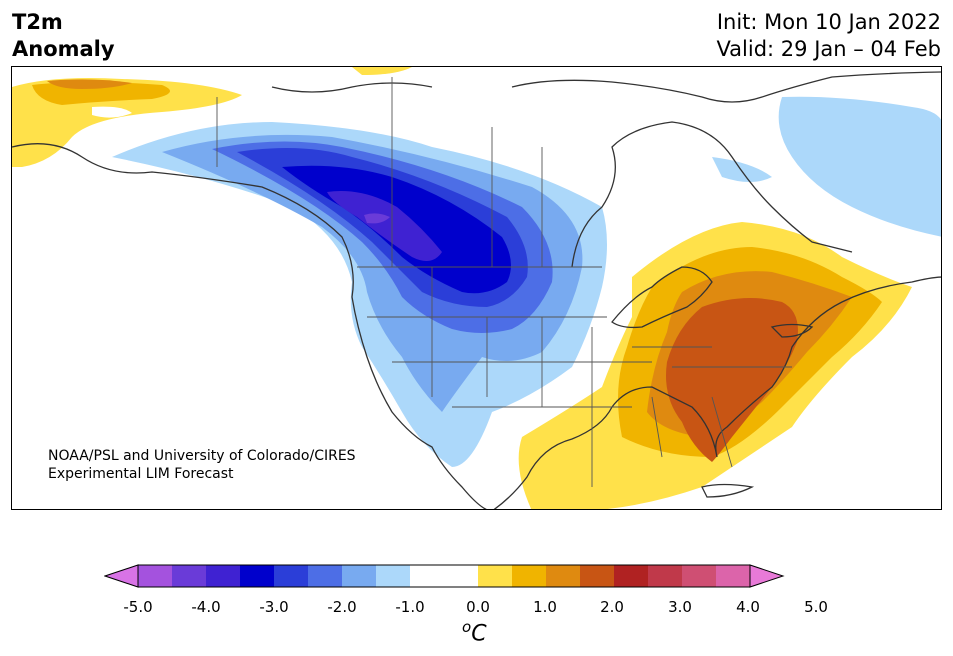  I want to click on colorbar-tick: 0.0, so click(478, 607).